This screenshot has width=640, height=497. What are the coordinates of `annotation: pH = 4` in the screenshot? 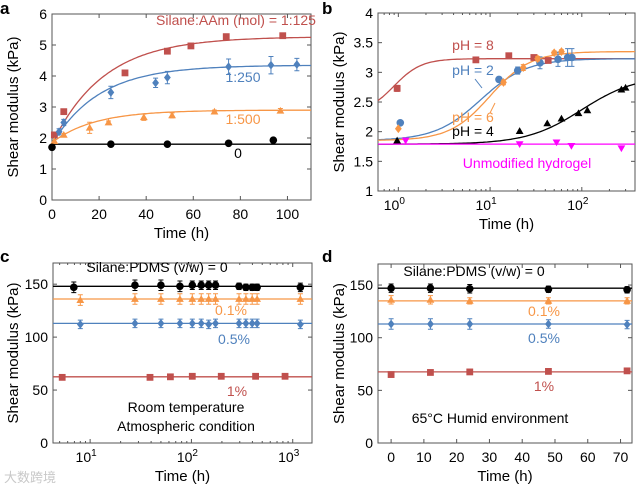 It's located at (473, 131).